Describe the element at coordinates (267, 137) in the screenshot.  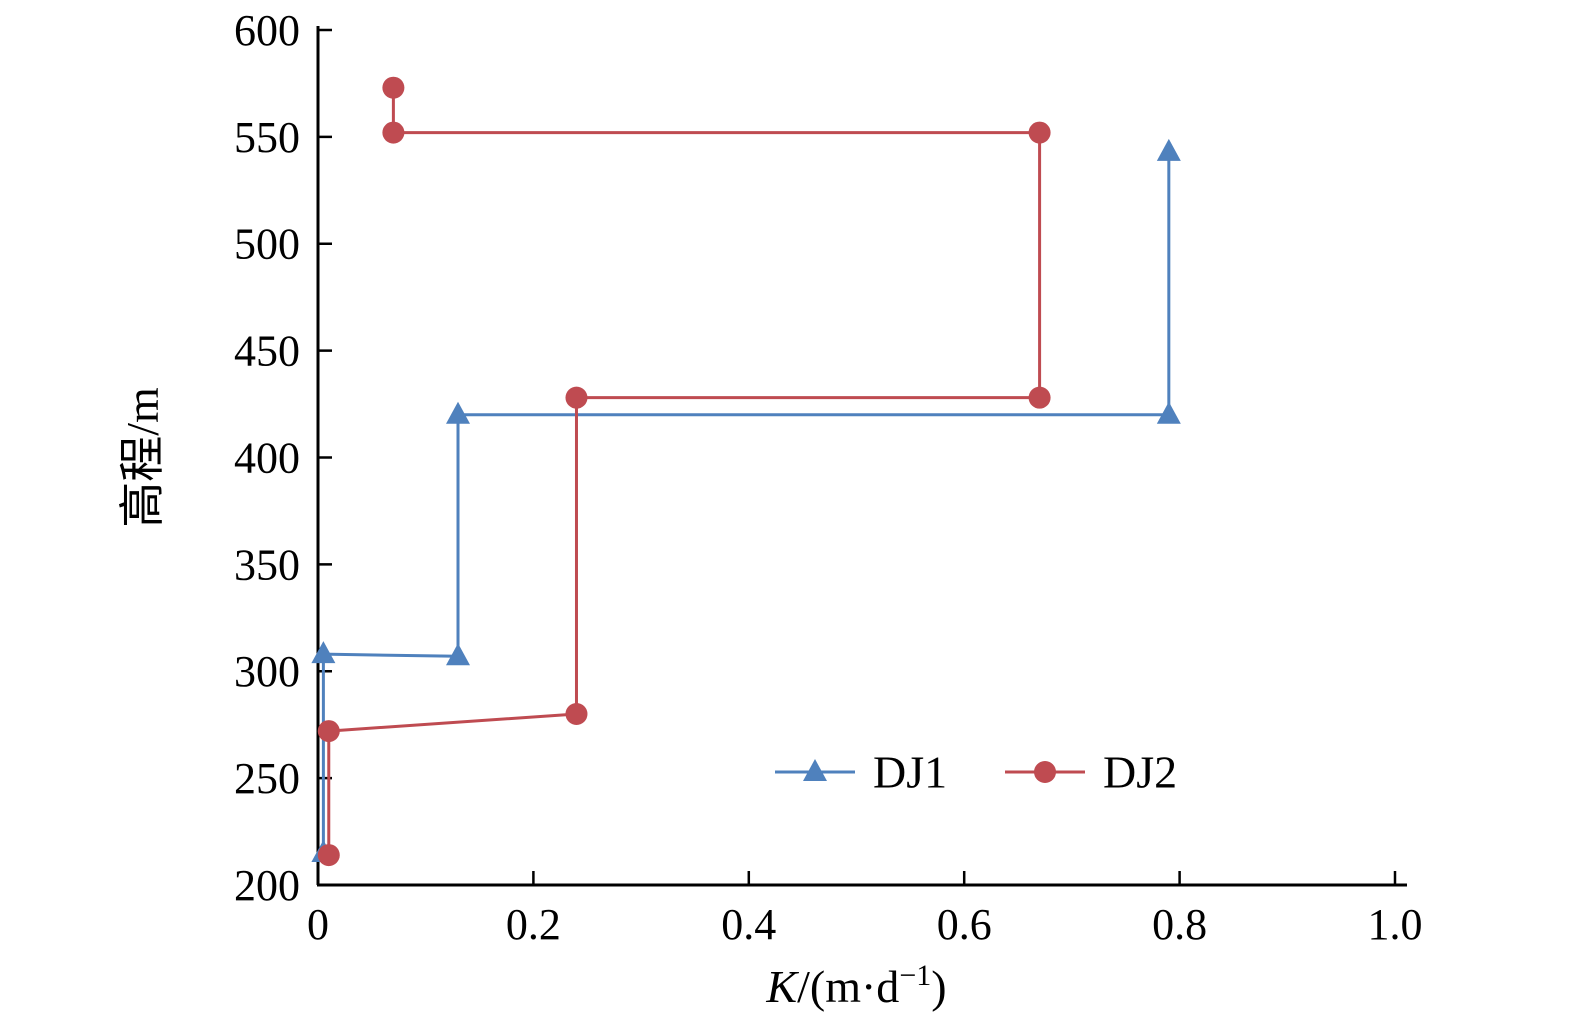
I see `y-tick-label: 550` at that location.